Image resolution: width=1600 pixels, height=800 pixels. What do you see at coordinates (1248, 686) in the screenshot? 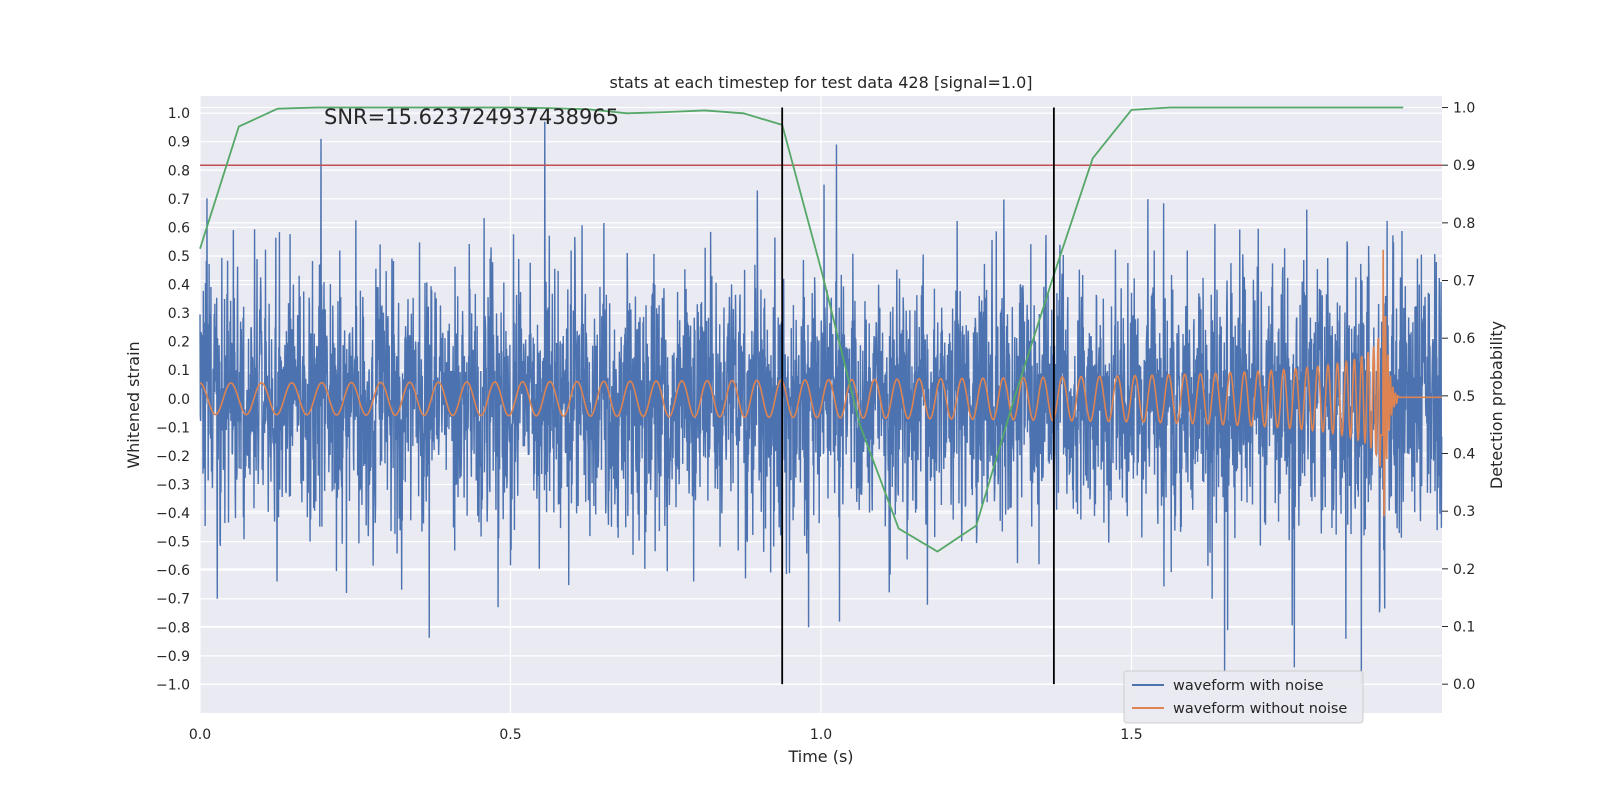
I see `legend-label-noise: waveform with noise` at bounding box center [1248, 686].